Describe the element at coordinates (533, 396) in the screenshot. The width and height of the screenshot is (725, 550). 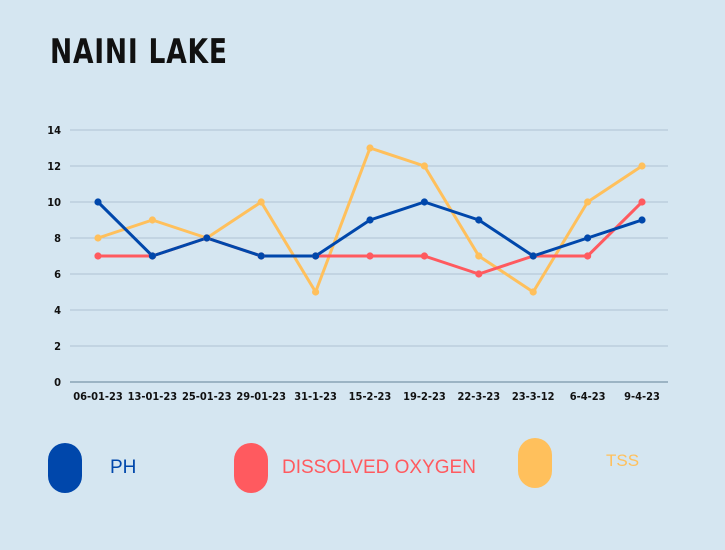
I see `x-tick-label: 23-3-12` at that location.